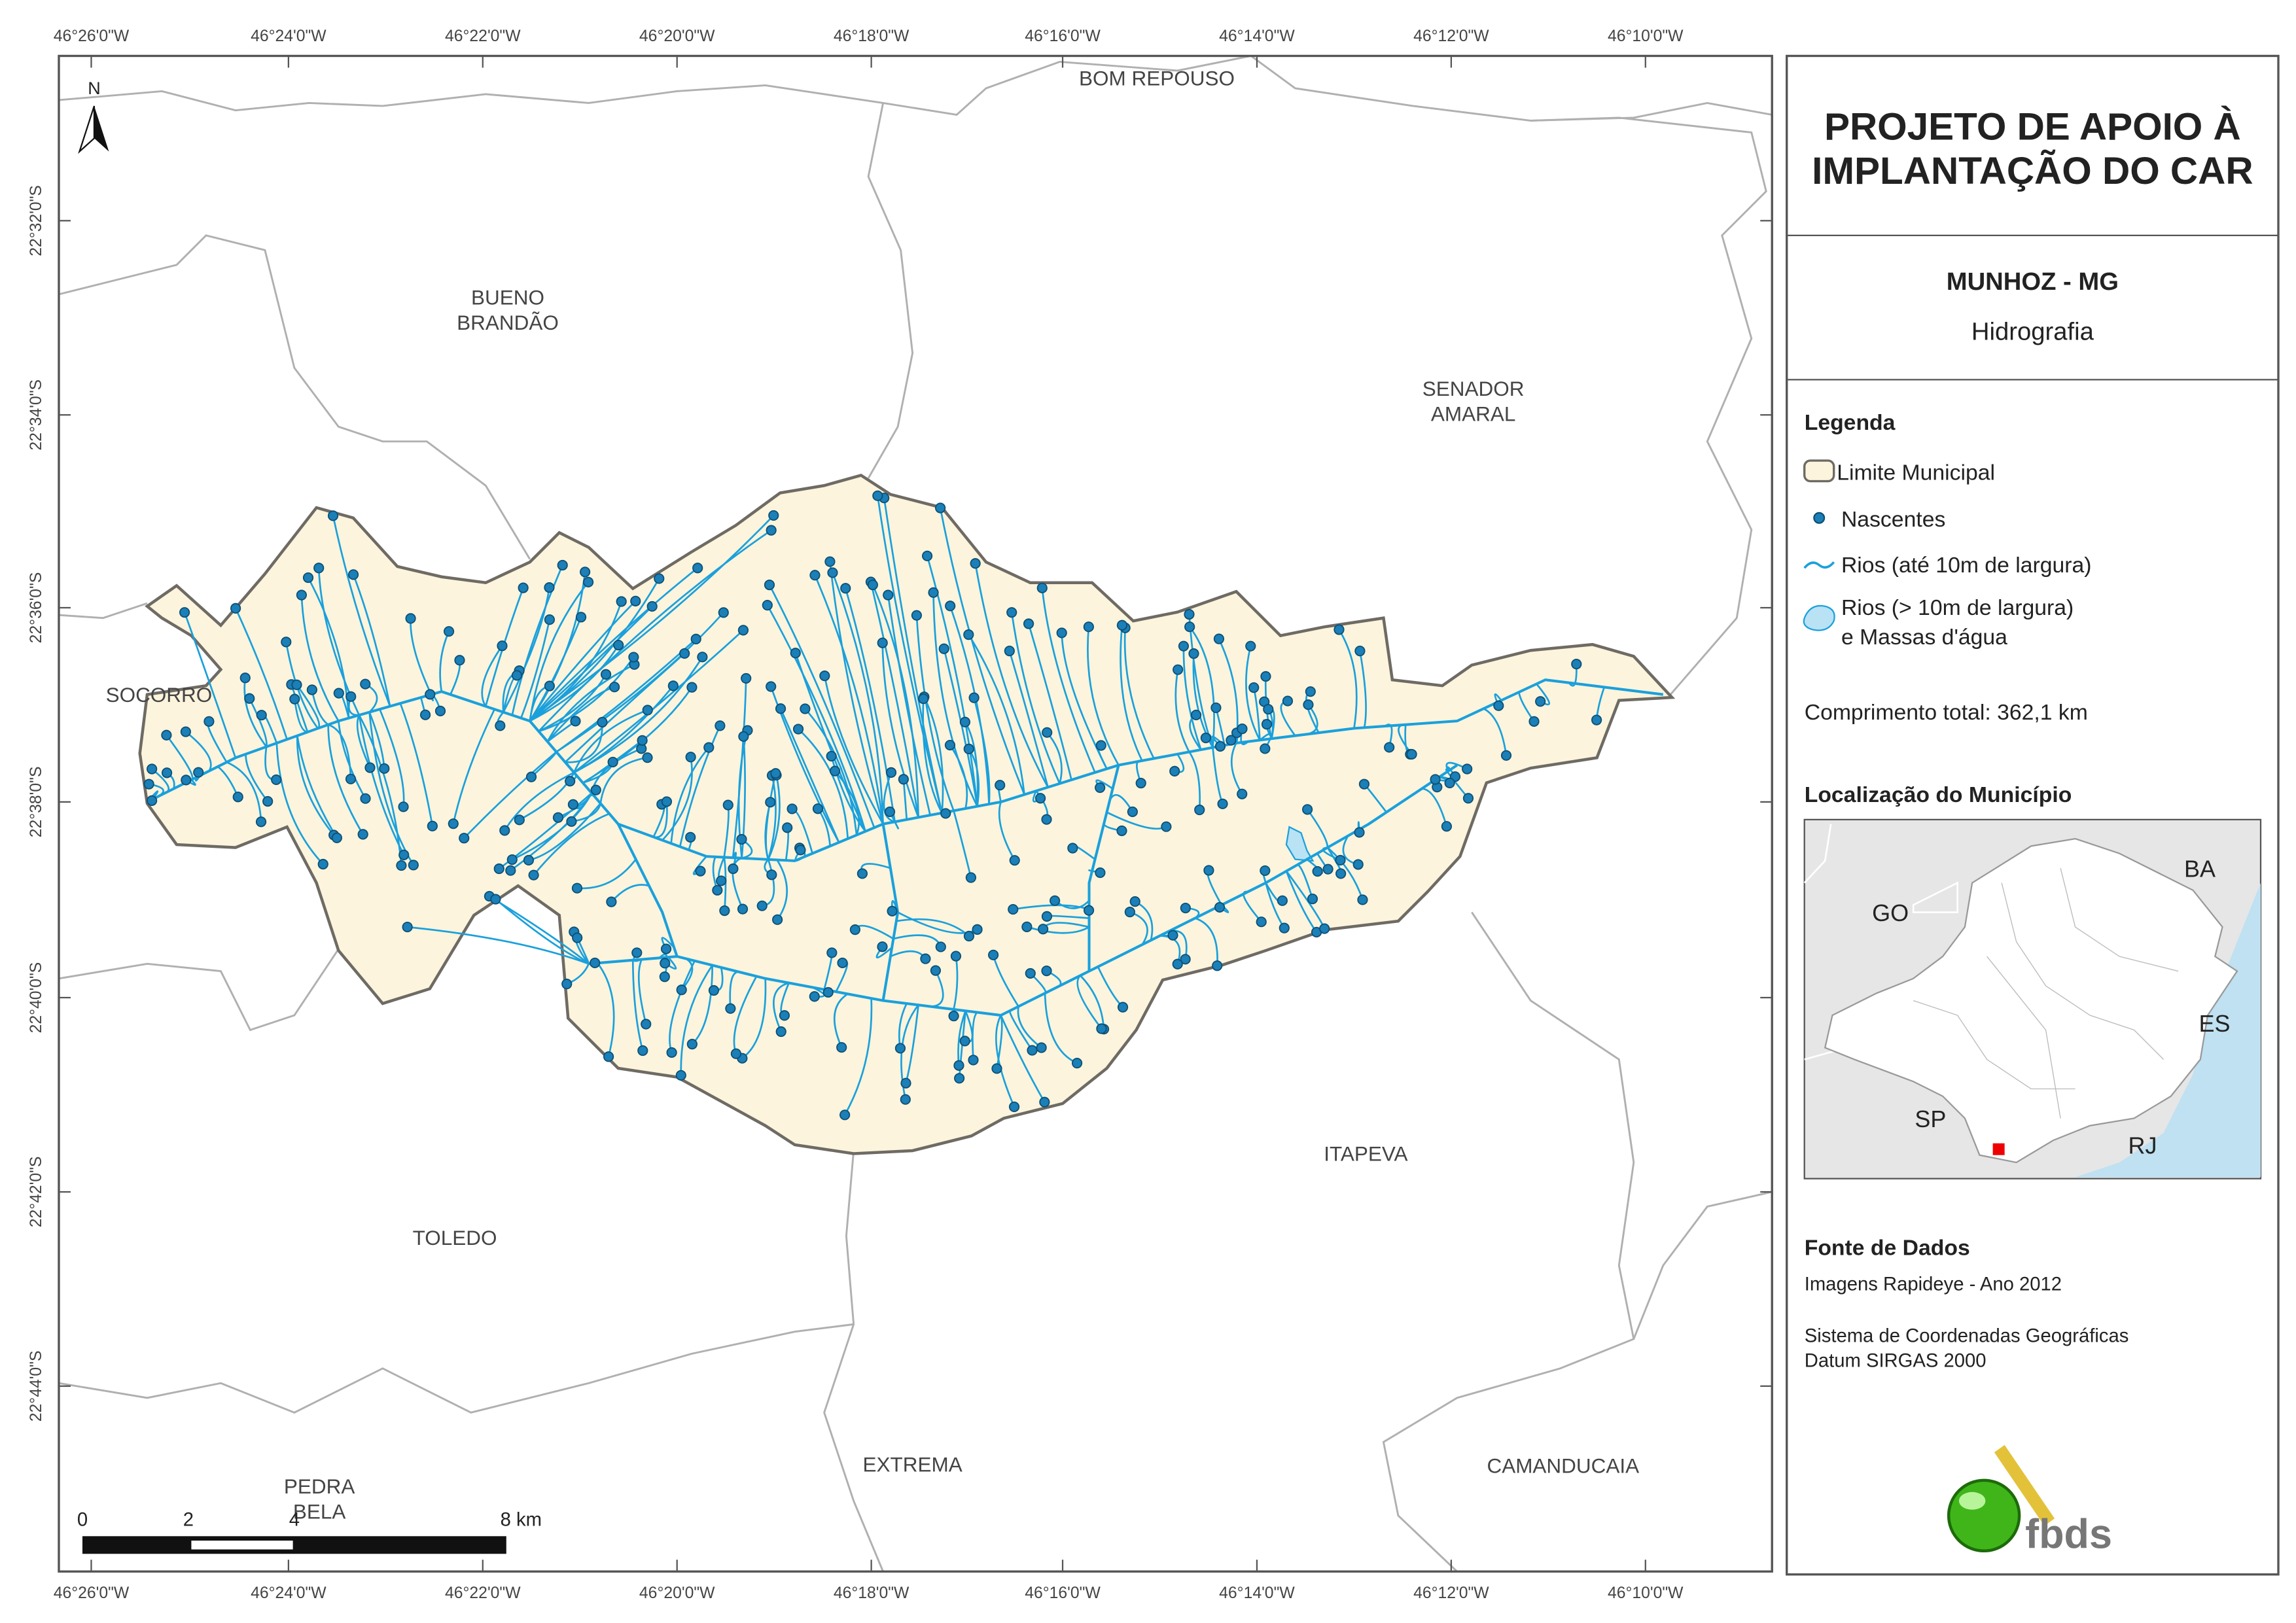  Describe the element at coordinates (1473, 414) in the screenshot. I see `place-label: AMARAL` at that location.